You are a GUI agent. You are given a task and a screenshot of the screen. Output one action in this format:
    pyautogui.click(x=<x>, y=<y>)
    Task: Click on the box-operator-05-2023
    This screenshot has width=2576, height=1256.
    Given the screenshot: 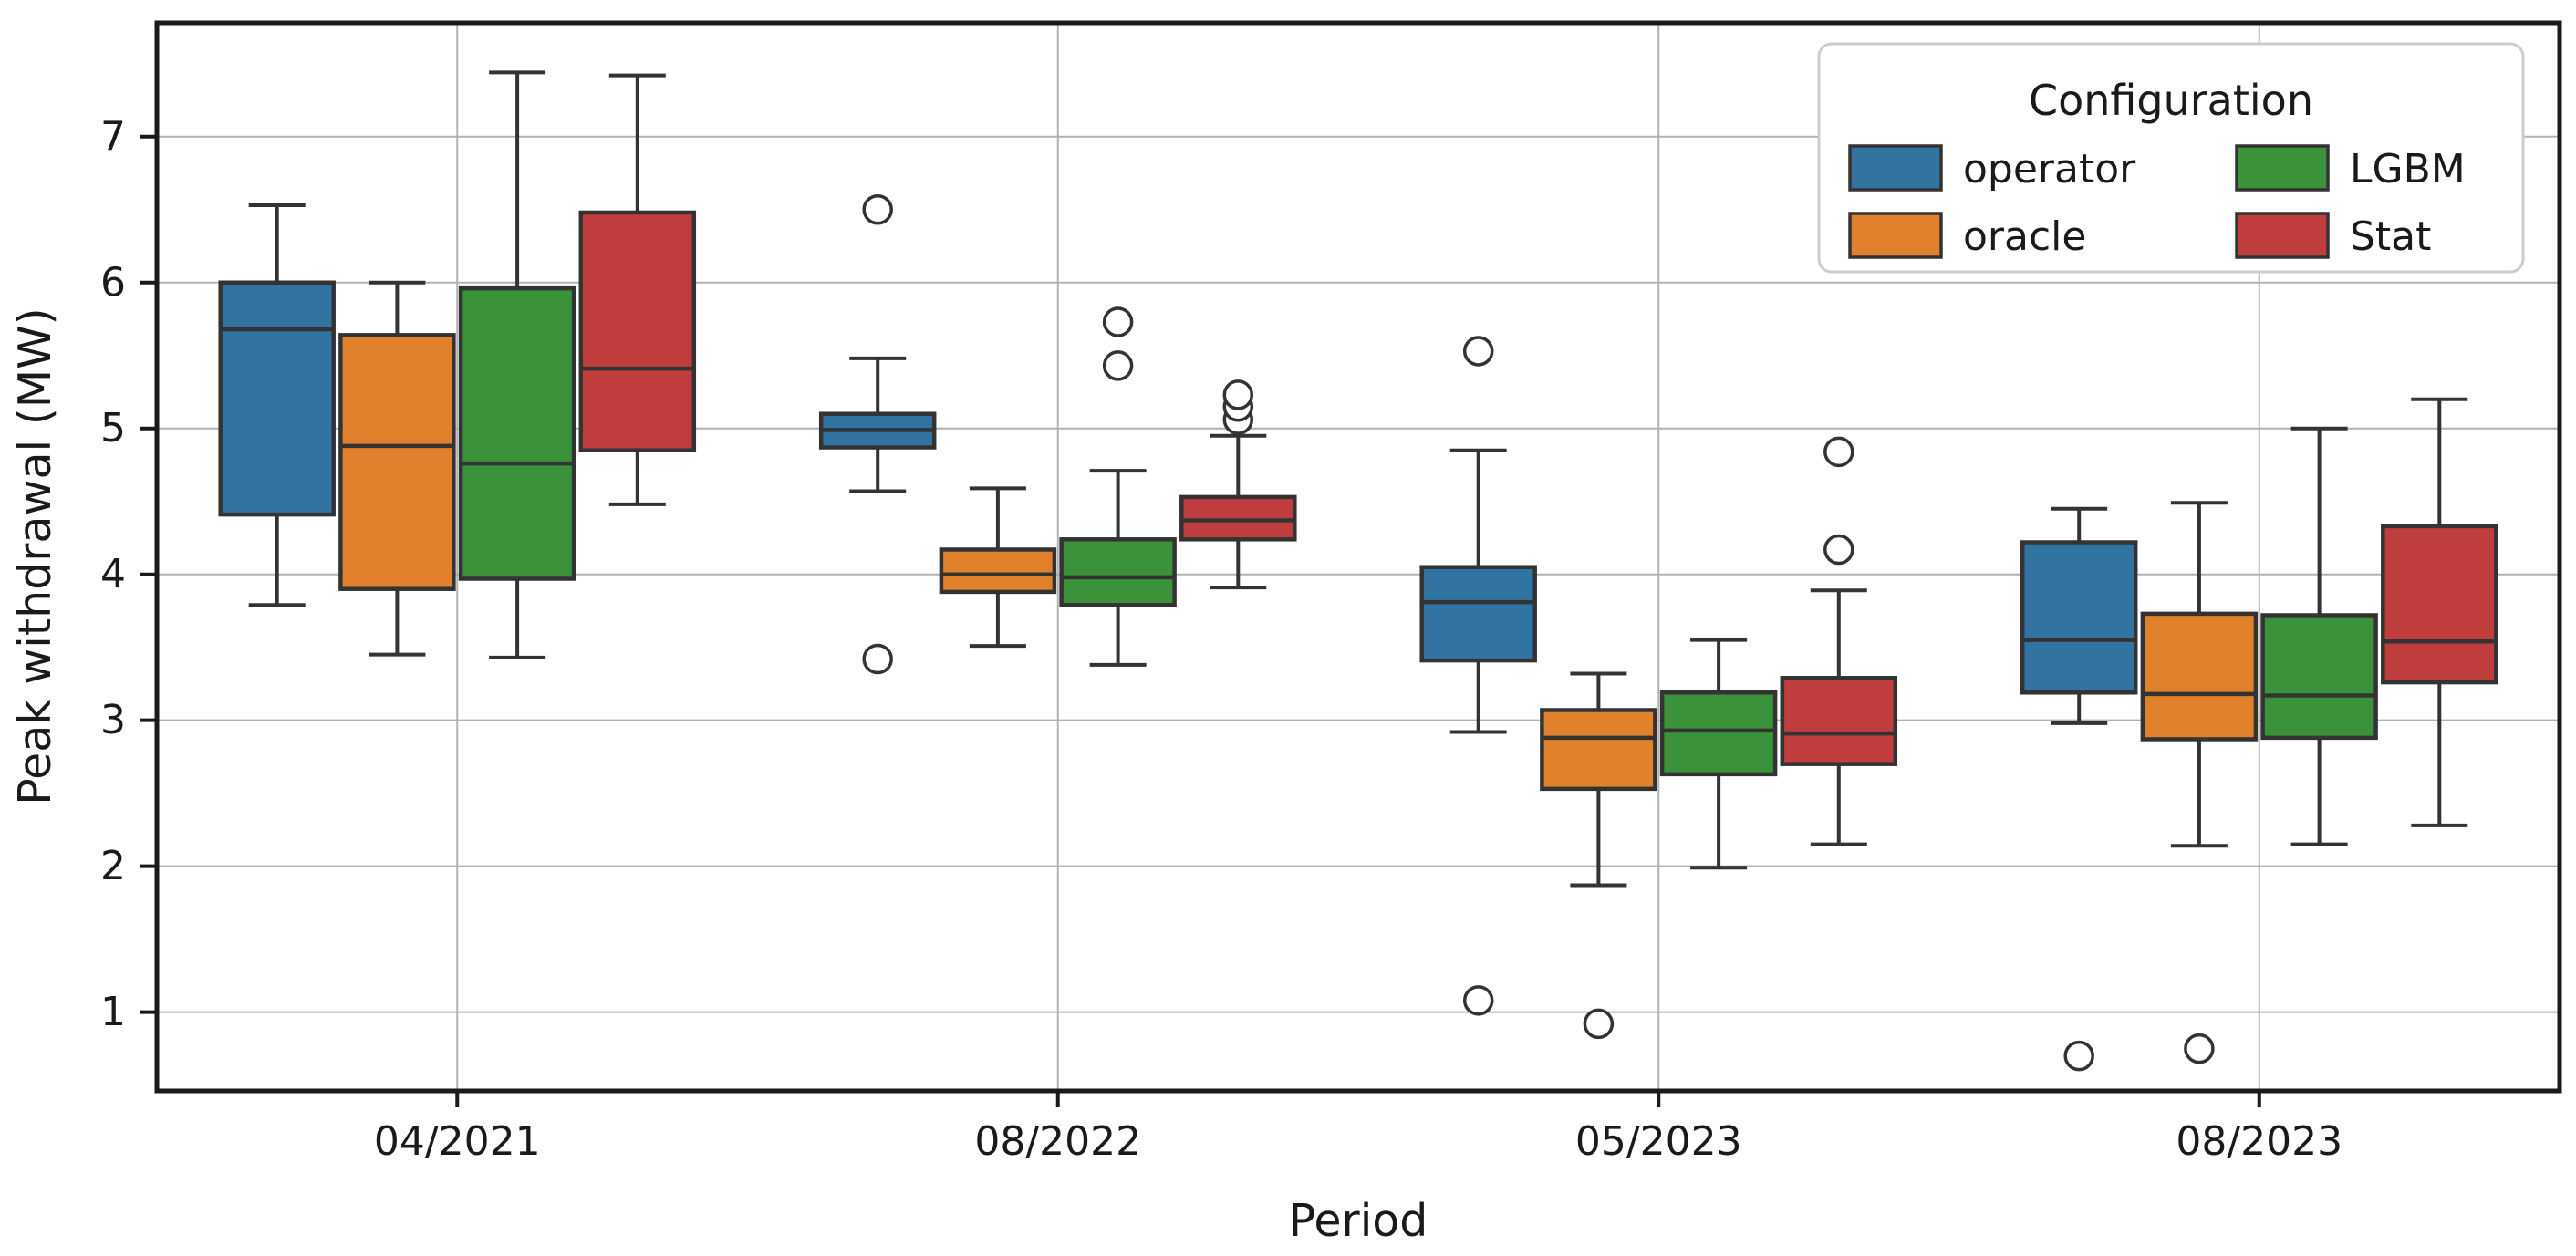 What is the action you would take?
    pyautogui.click(x=1478, y=676)
    